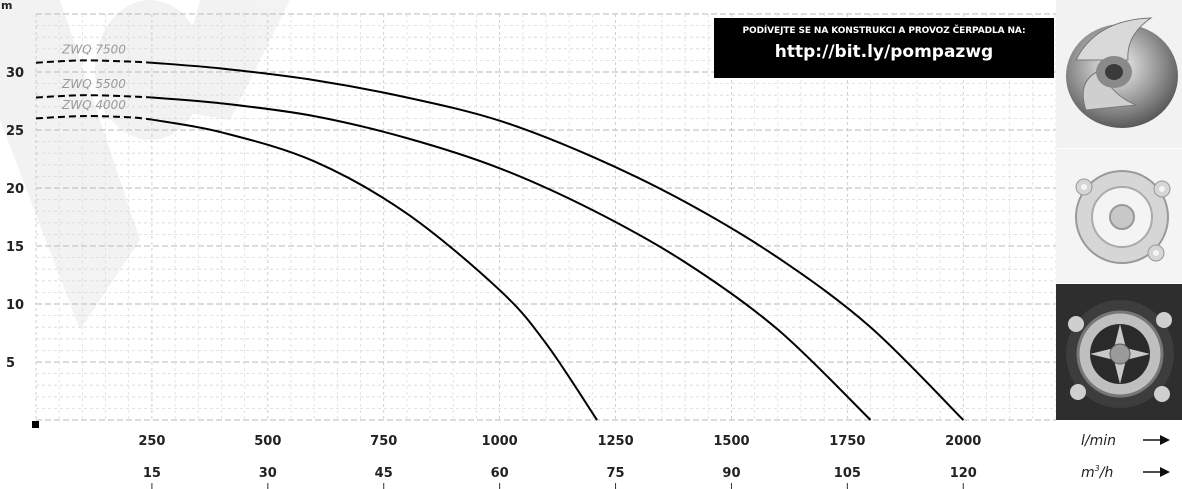 This screenshot has height=489, width=1182. What do you see at coordinates (15, 131) in the screenshot?
I see `y-tick-label: 25` at bounding box center [15, 131].